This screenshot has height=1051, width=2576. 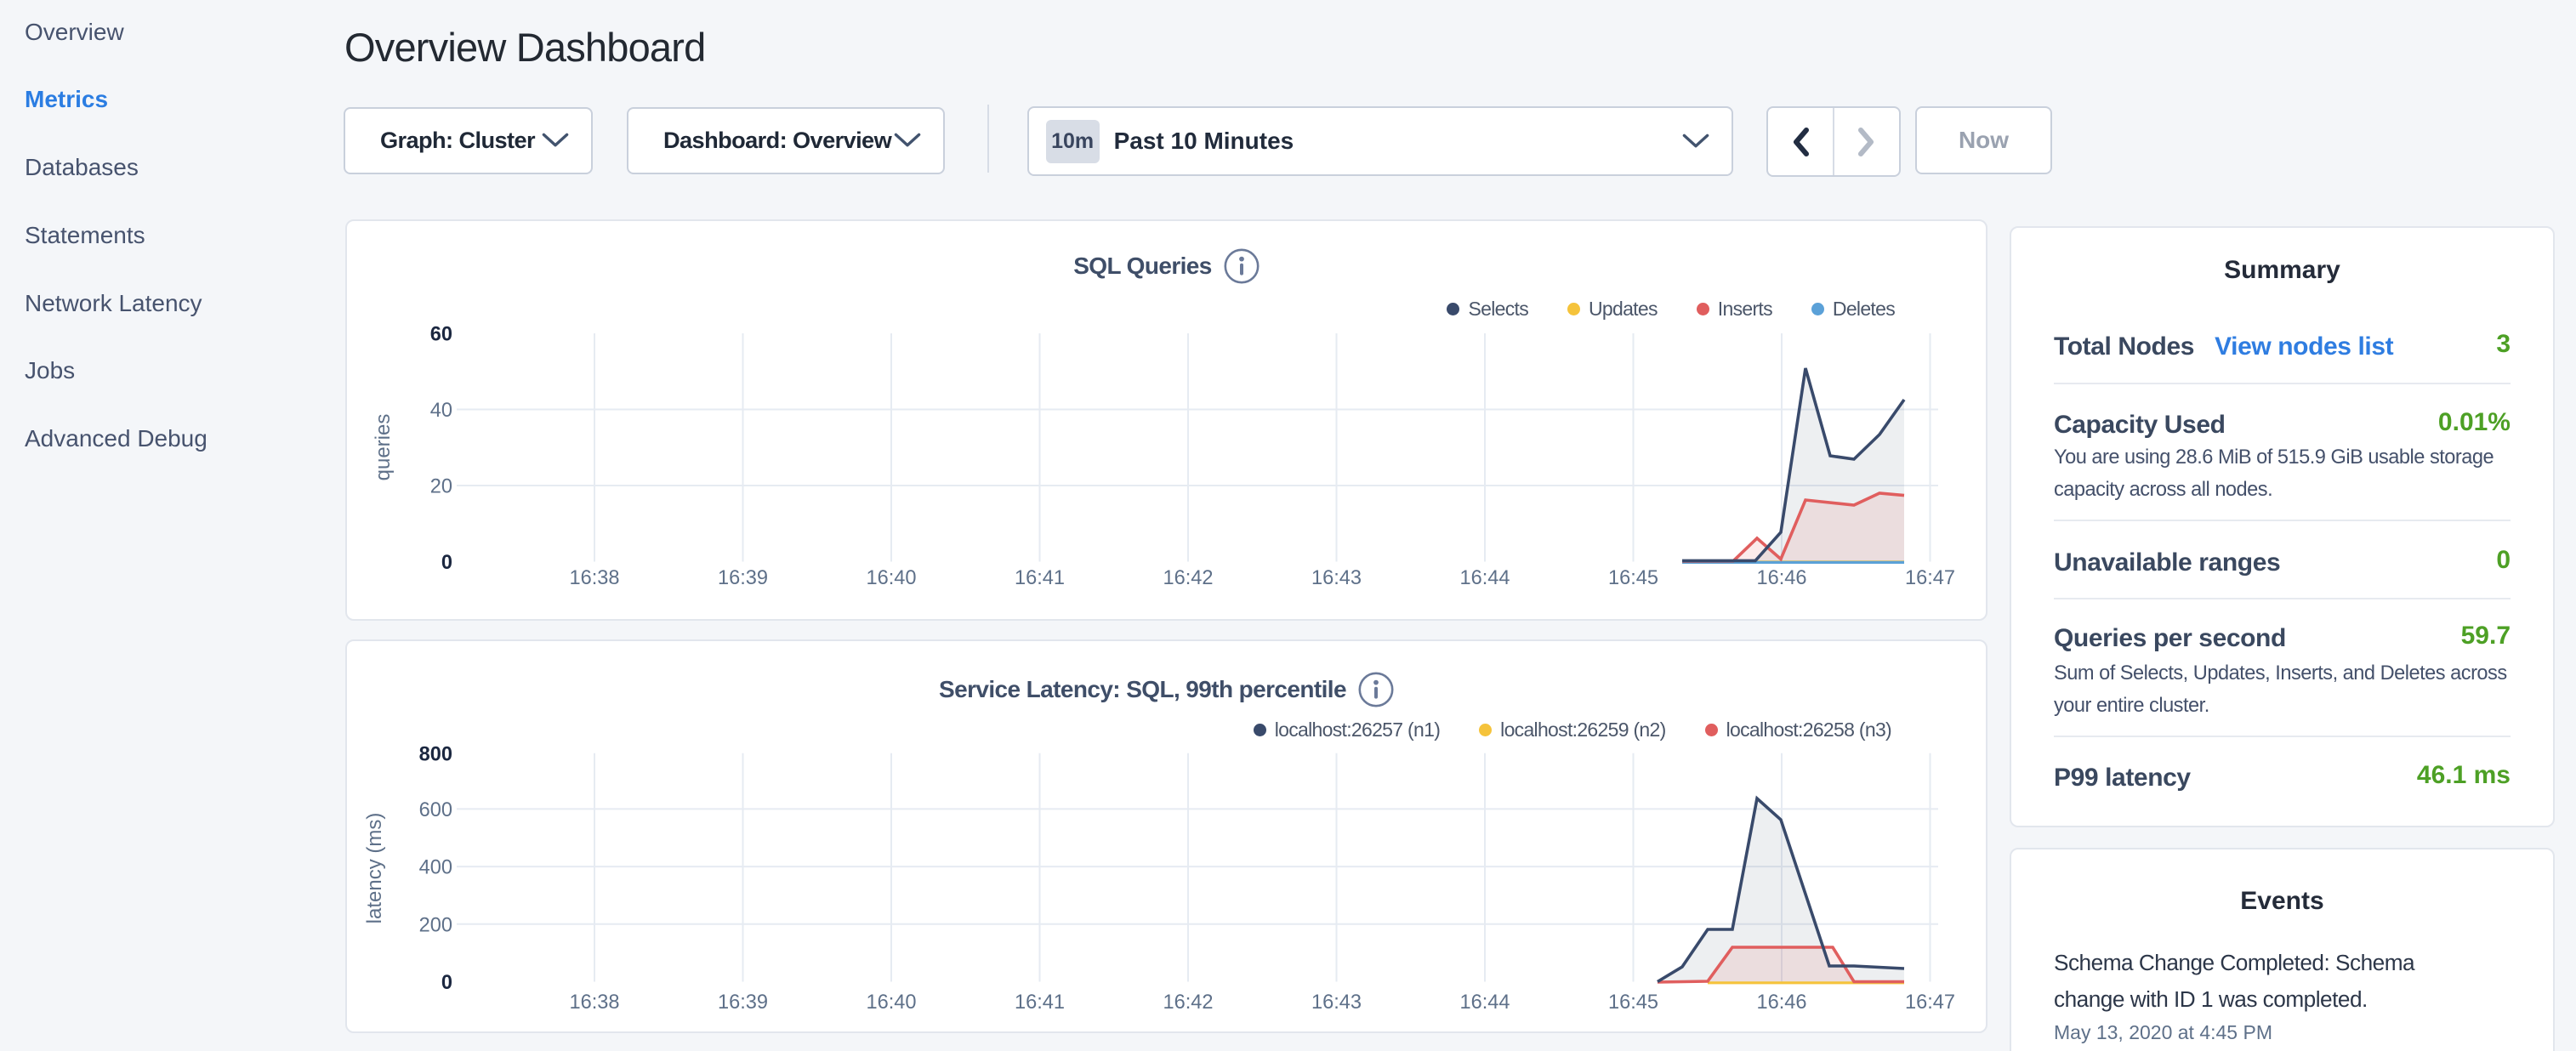 What do you see at coordinates (374, 869) in the screenshot?
I see `svg-text: latency (ms)` at bounding box center [374, 869].